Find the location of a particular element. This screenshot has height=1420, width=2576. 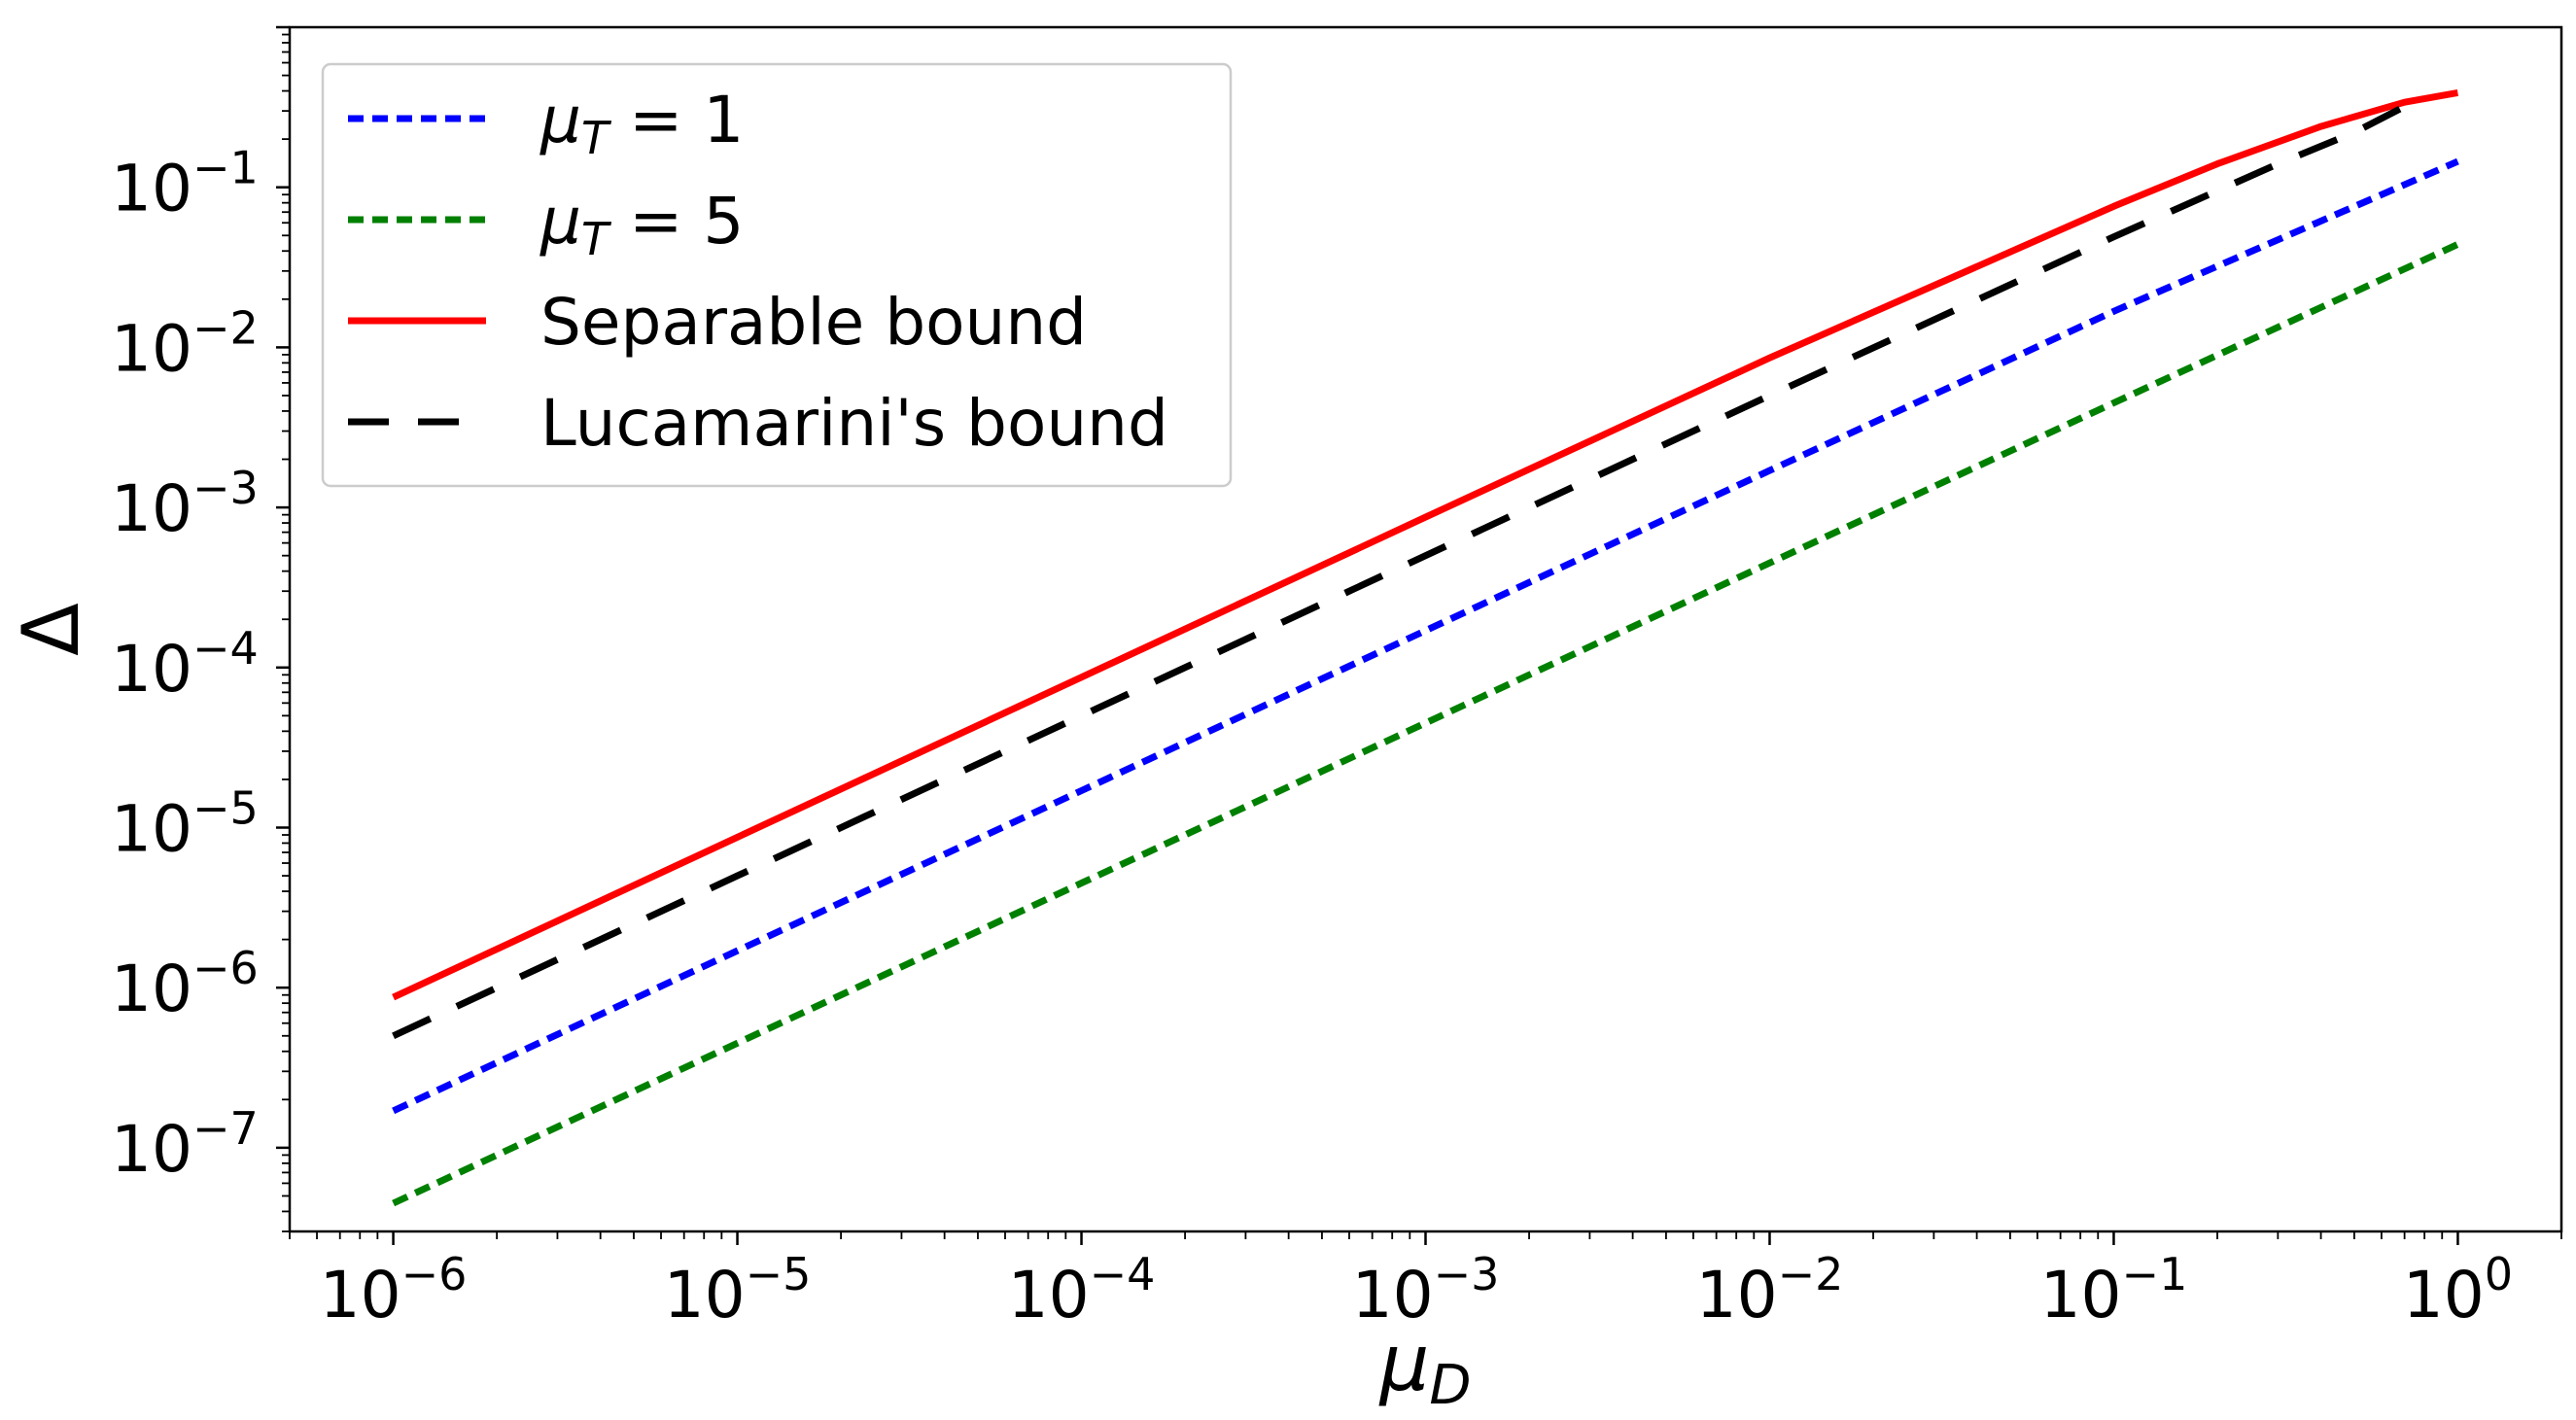

legend-label-4: Lucamarini's bound is located at coordinates (854, 423).